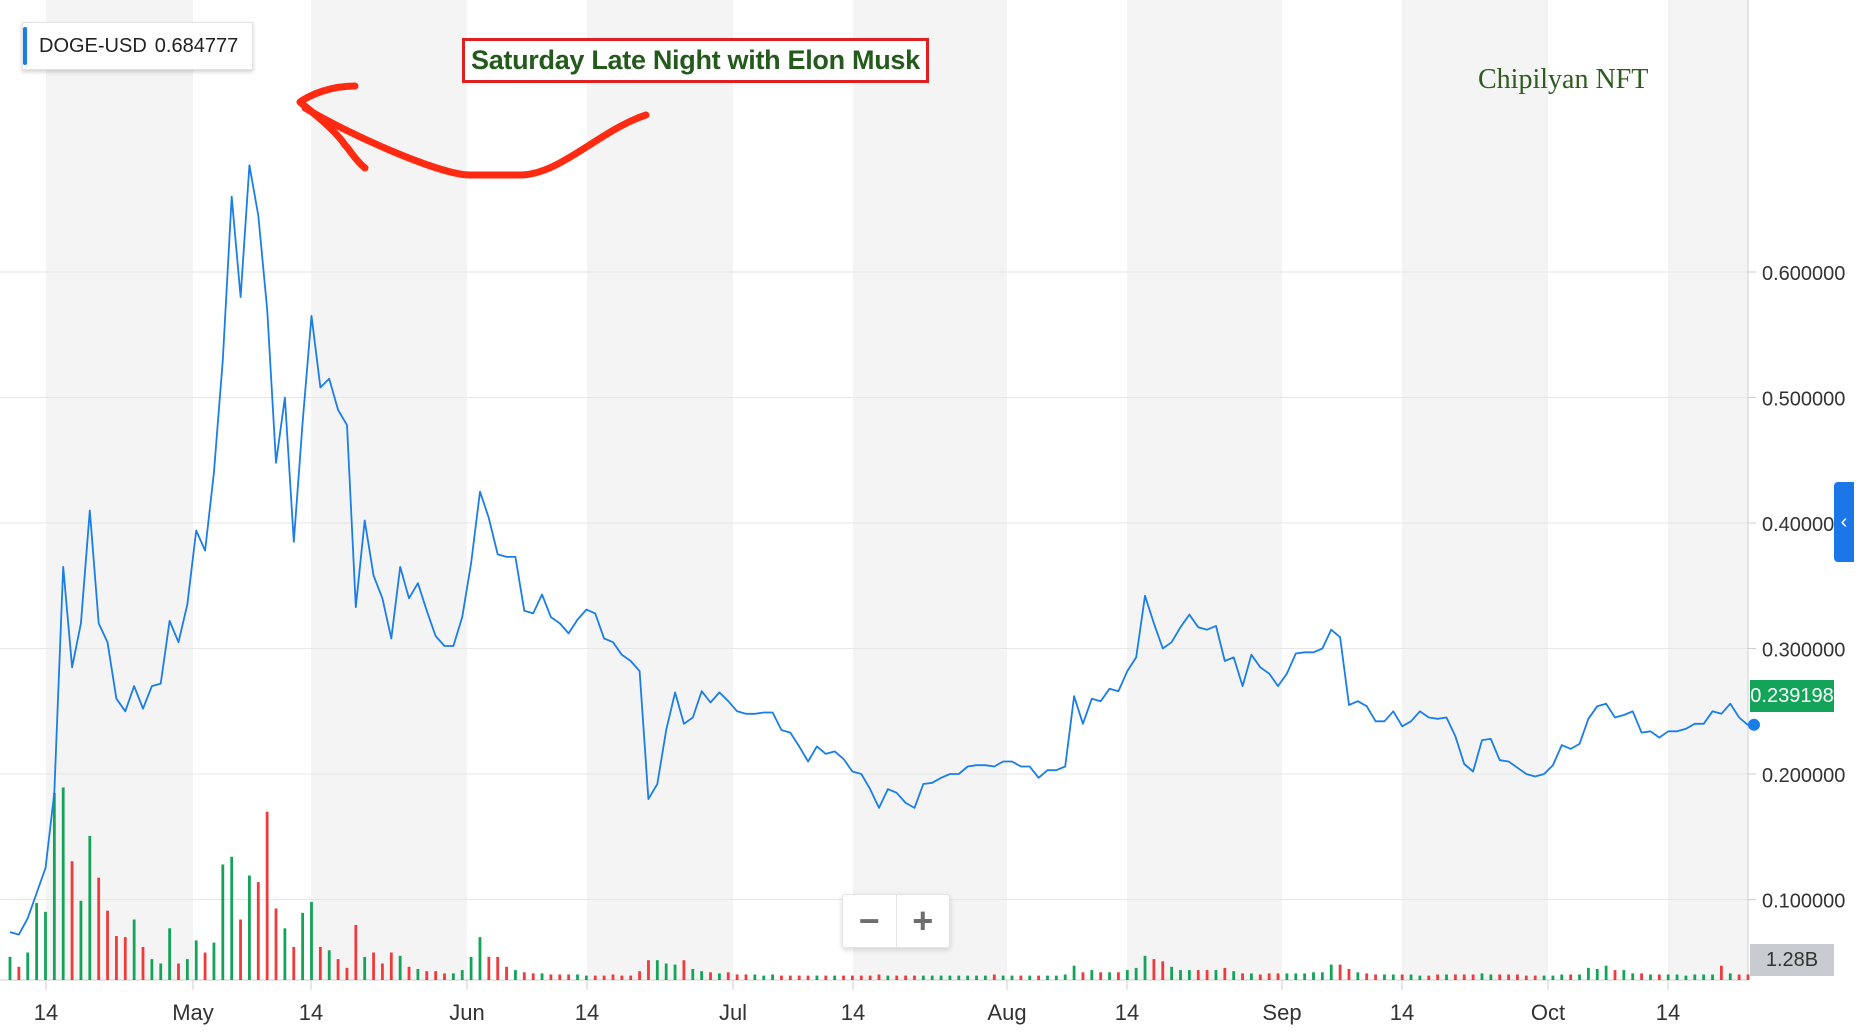  What do you see at coordinates (1803, 651) in the screenshot?
I see `y-tick-label: 0.300000` at bounding box center [1803, 651].